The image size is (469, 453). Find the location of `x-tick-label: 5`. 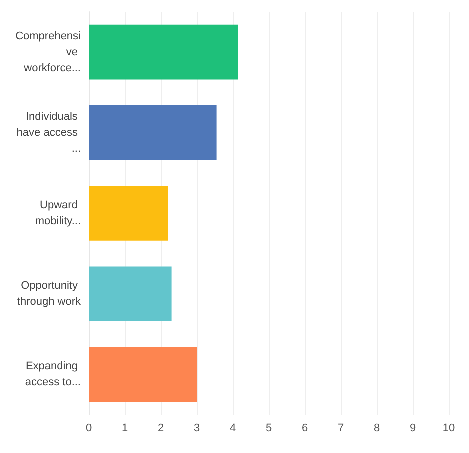

x-tick-label: 5 is located at coordinates (269, 428).